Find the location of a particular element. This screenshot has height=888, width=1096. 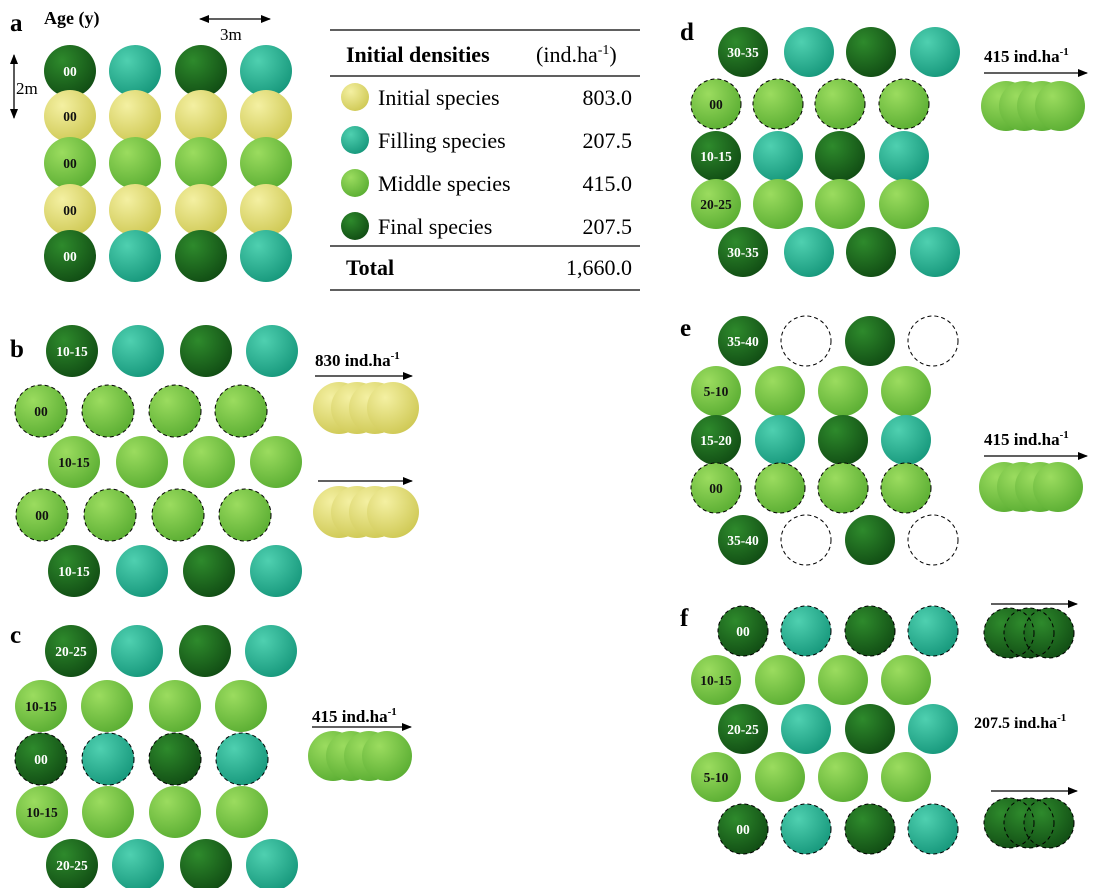

tree-middle-e-r2c1 is located at coordinates (716, 391).